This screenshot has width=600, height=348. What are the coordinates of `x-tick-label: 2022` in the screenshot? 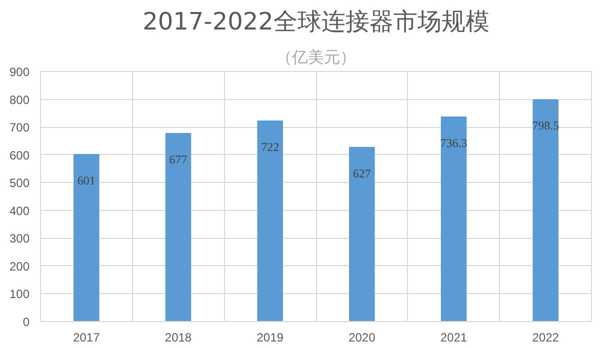 It's located at (546, 337).